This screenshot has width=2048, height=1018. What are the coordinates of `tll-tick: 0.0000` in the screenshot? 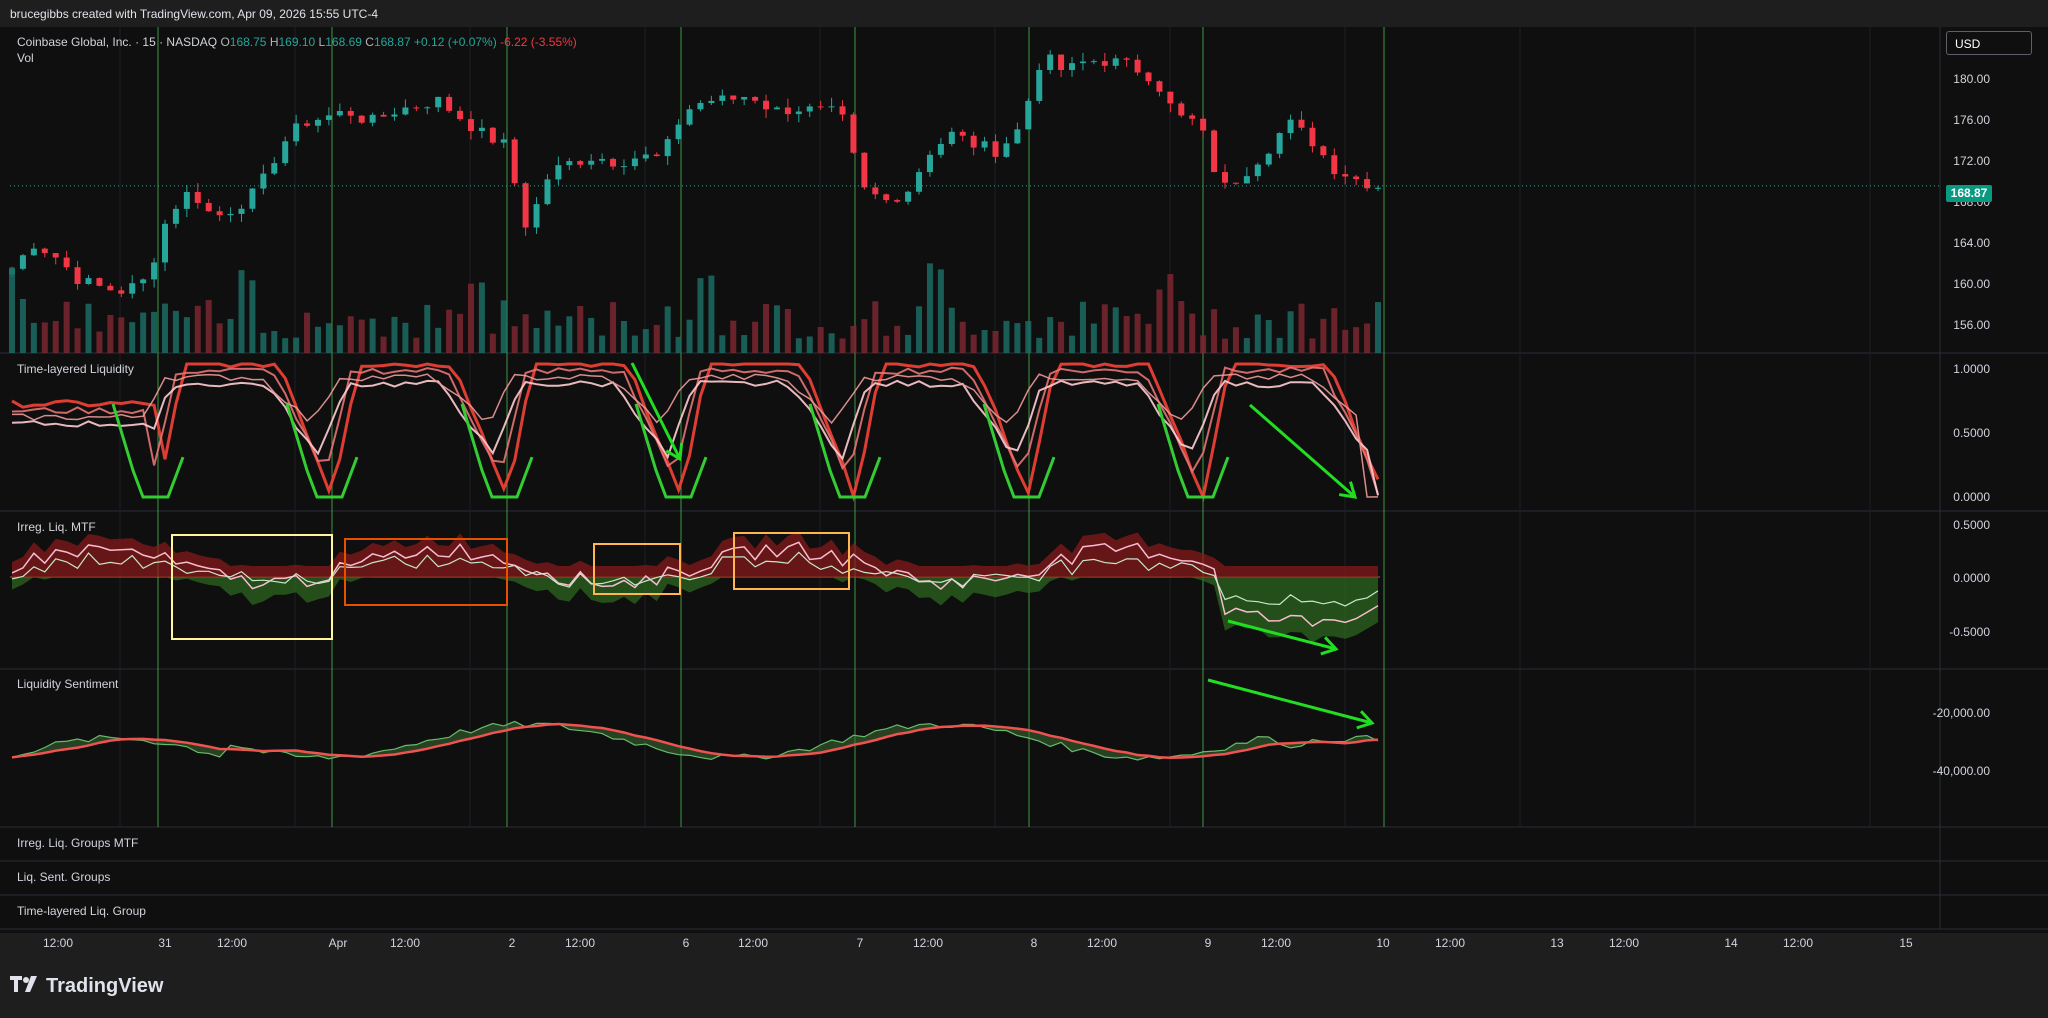 It's located at (1971, 497).